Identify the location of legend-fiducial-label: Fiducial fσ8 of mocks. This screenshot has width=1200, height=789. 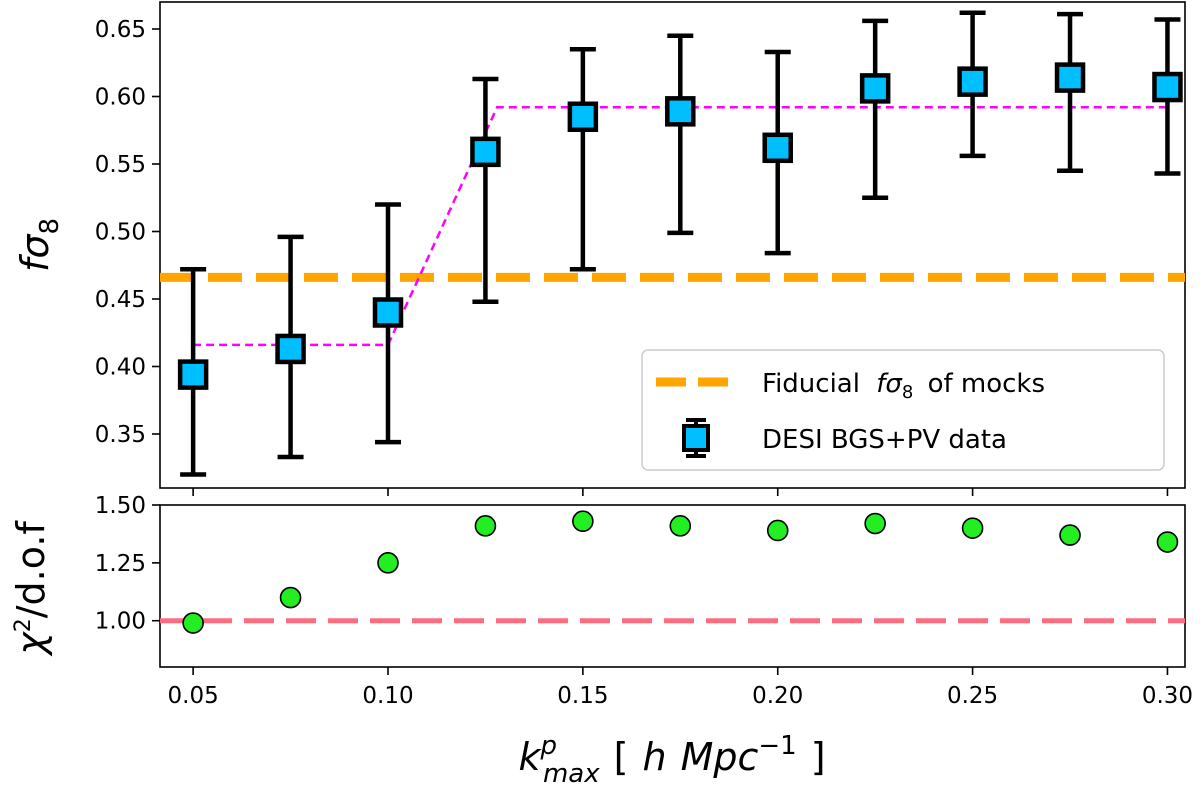
(903, 387).